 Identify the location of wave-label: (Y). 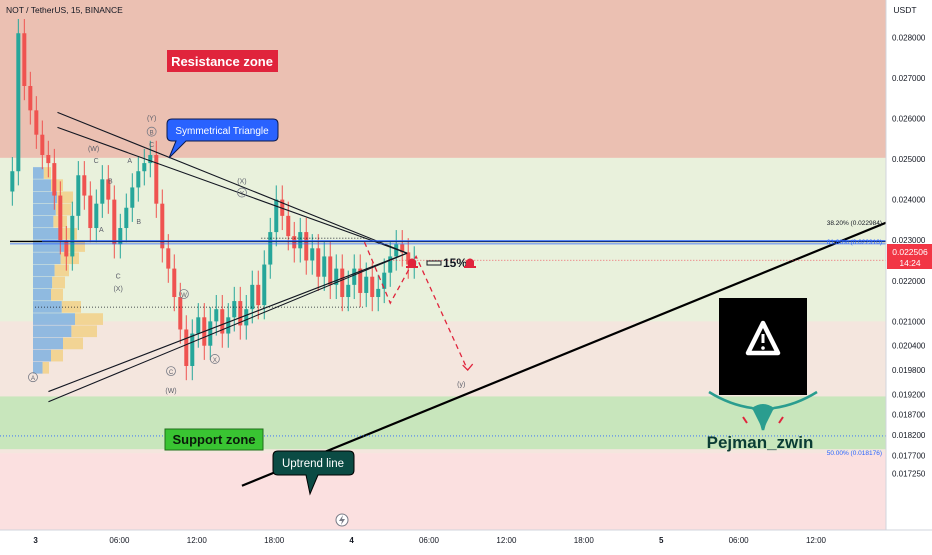
(151, 118).